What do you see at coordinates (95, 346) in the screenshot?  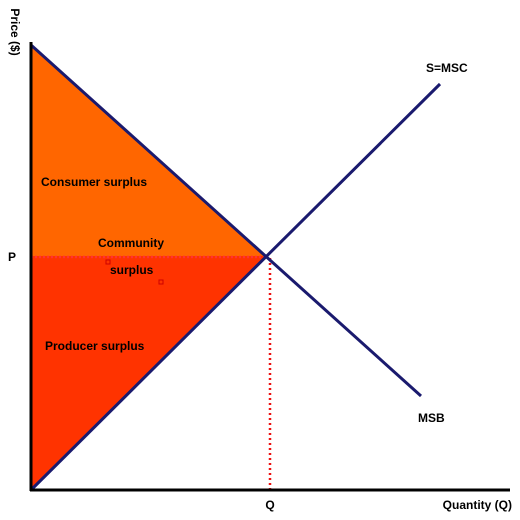 I see `producer-surplus-label: Producer surplus` at bounding box center [95, 346].